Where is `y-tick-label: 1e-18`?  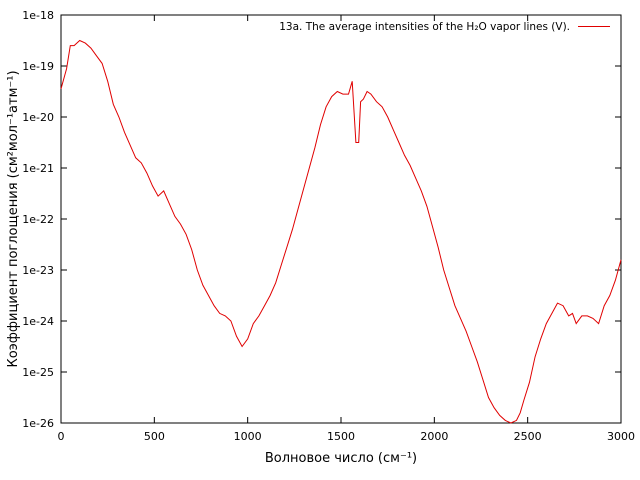 y-tick-label: 1e-18 is located at coordinates (38, 15).